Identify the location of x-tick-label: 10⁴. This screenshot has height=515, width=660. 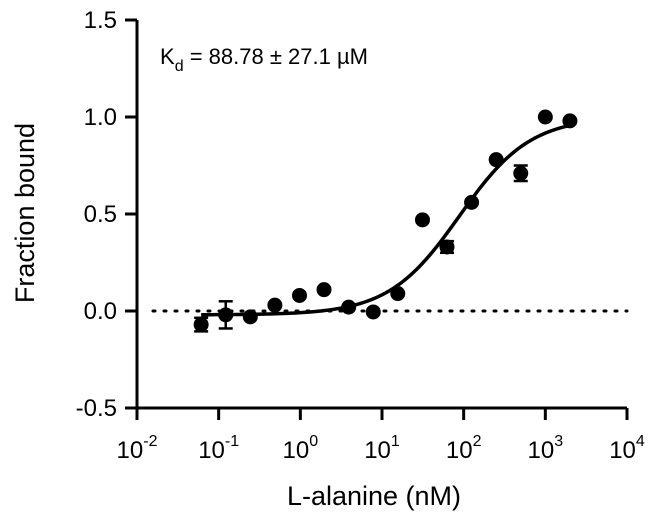
(627, 448).